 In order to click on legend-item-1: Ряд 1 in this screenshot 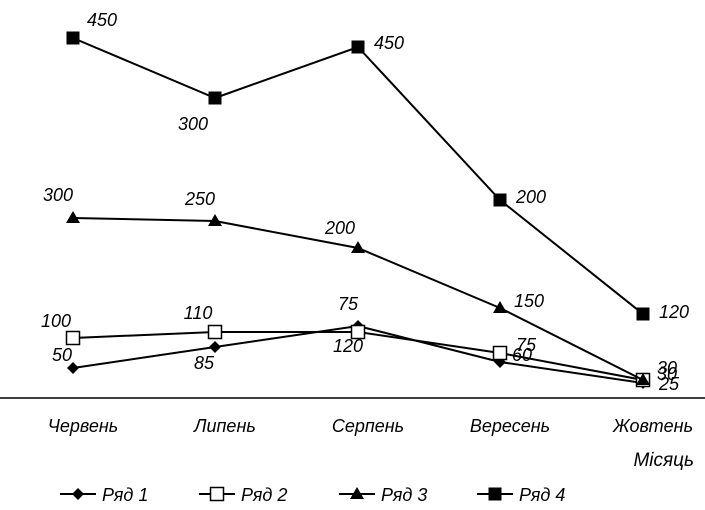, I will do `click(104, 495)`.